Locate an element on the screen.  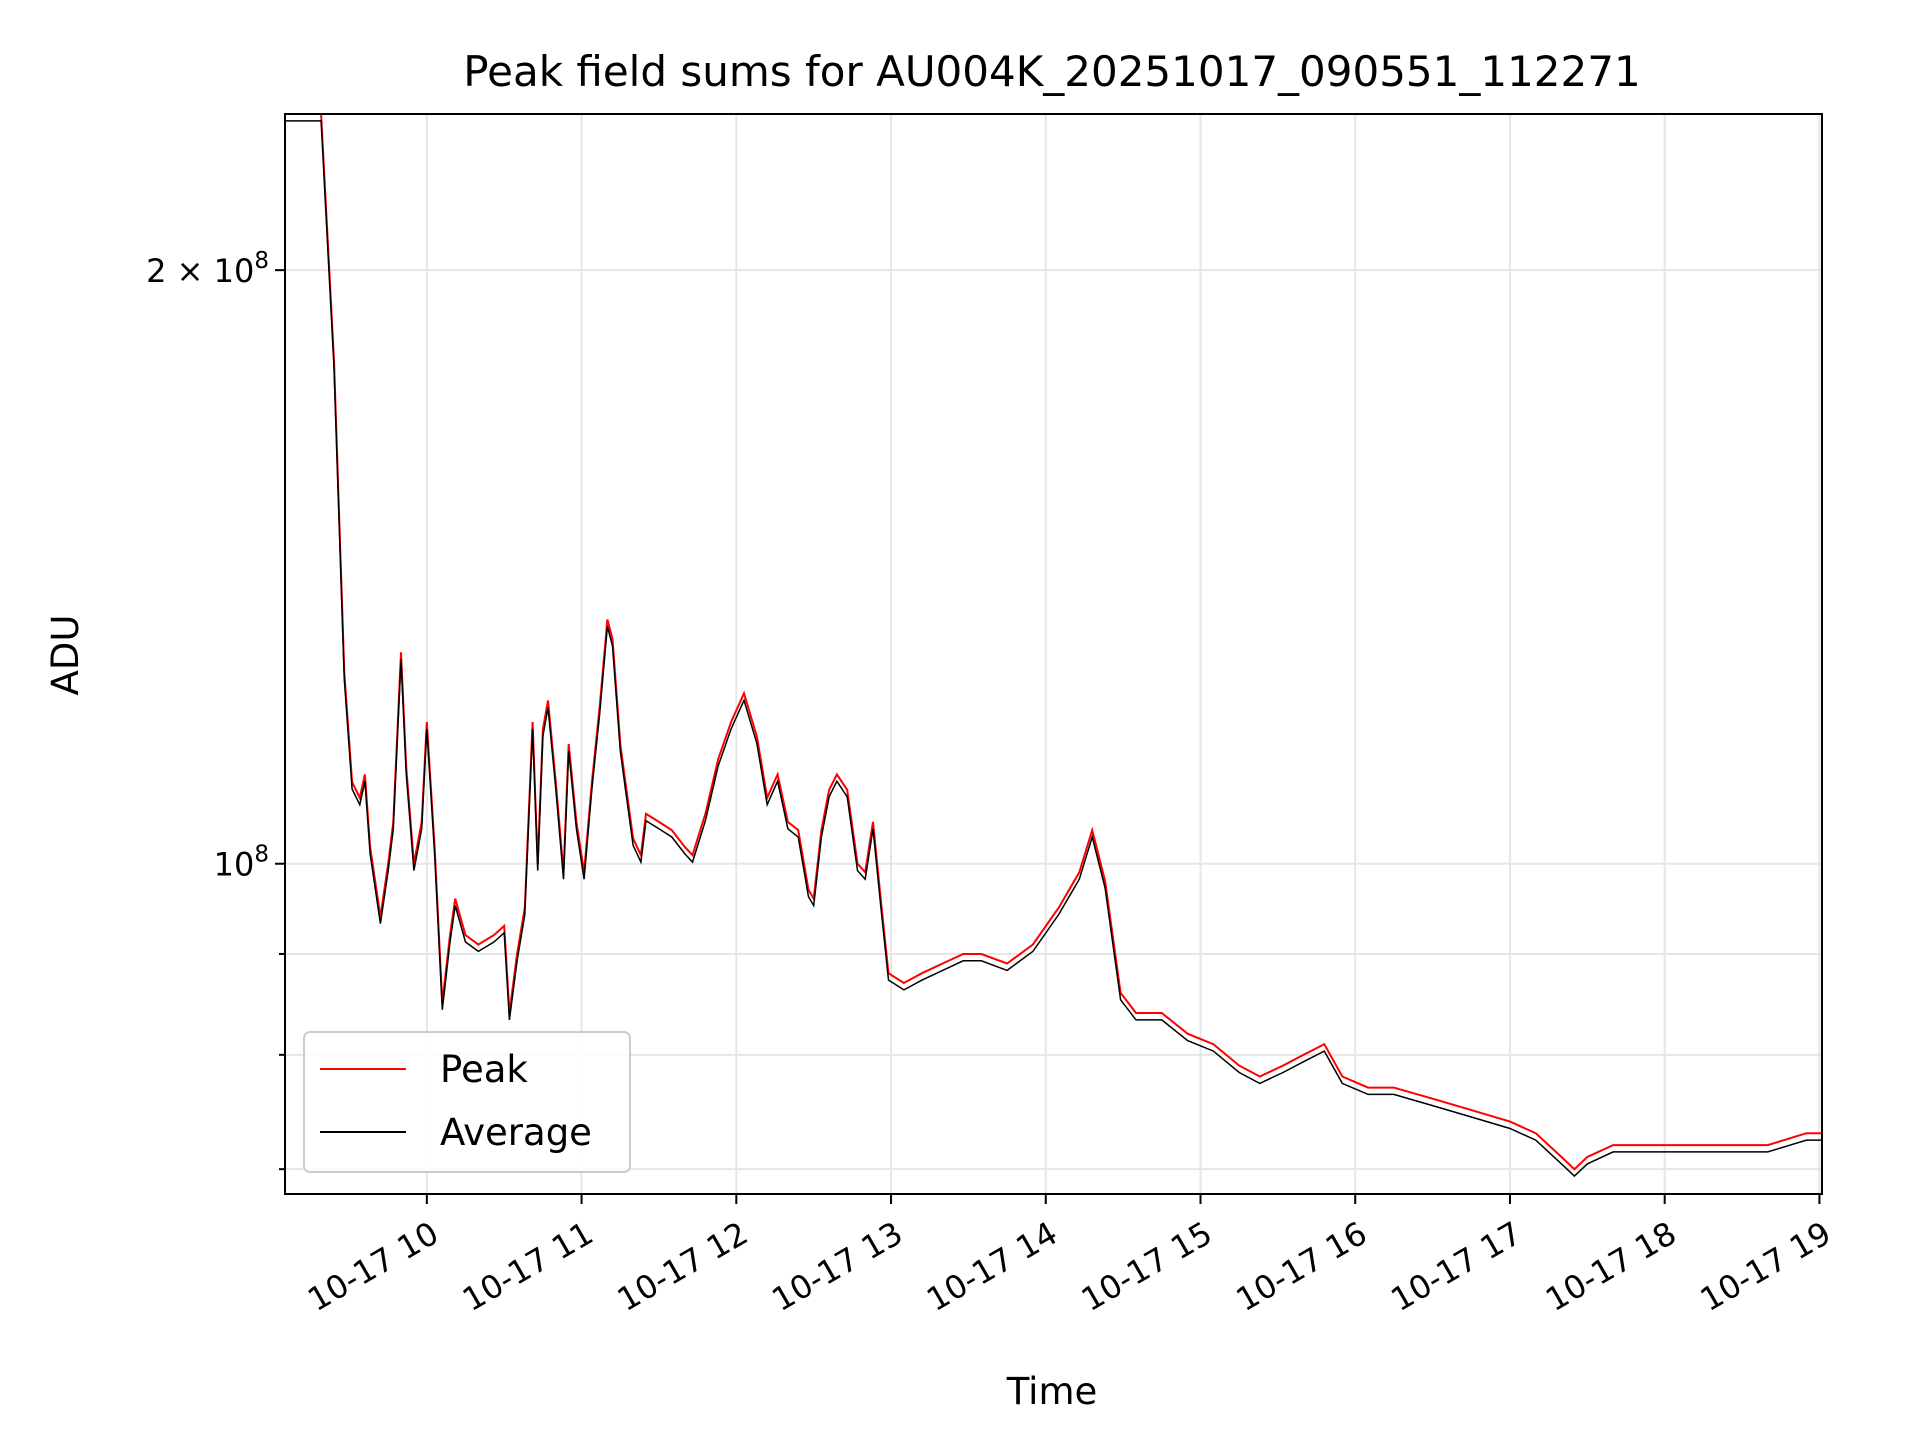
legend: Peak Average is located at coordinates (467, 1102).